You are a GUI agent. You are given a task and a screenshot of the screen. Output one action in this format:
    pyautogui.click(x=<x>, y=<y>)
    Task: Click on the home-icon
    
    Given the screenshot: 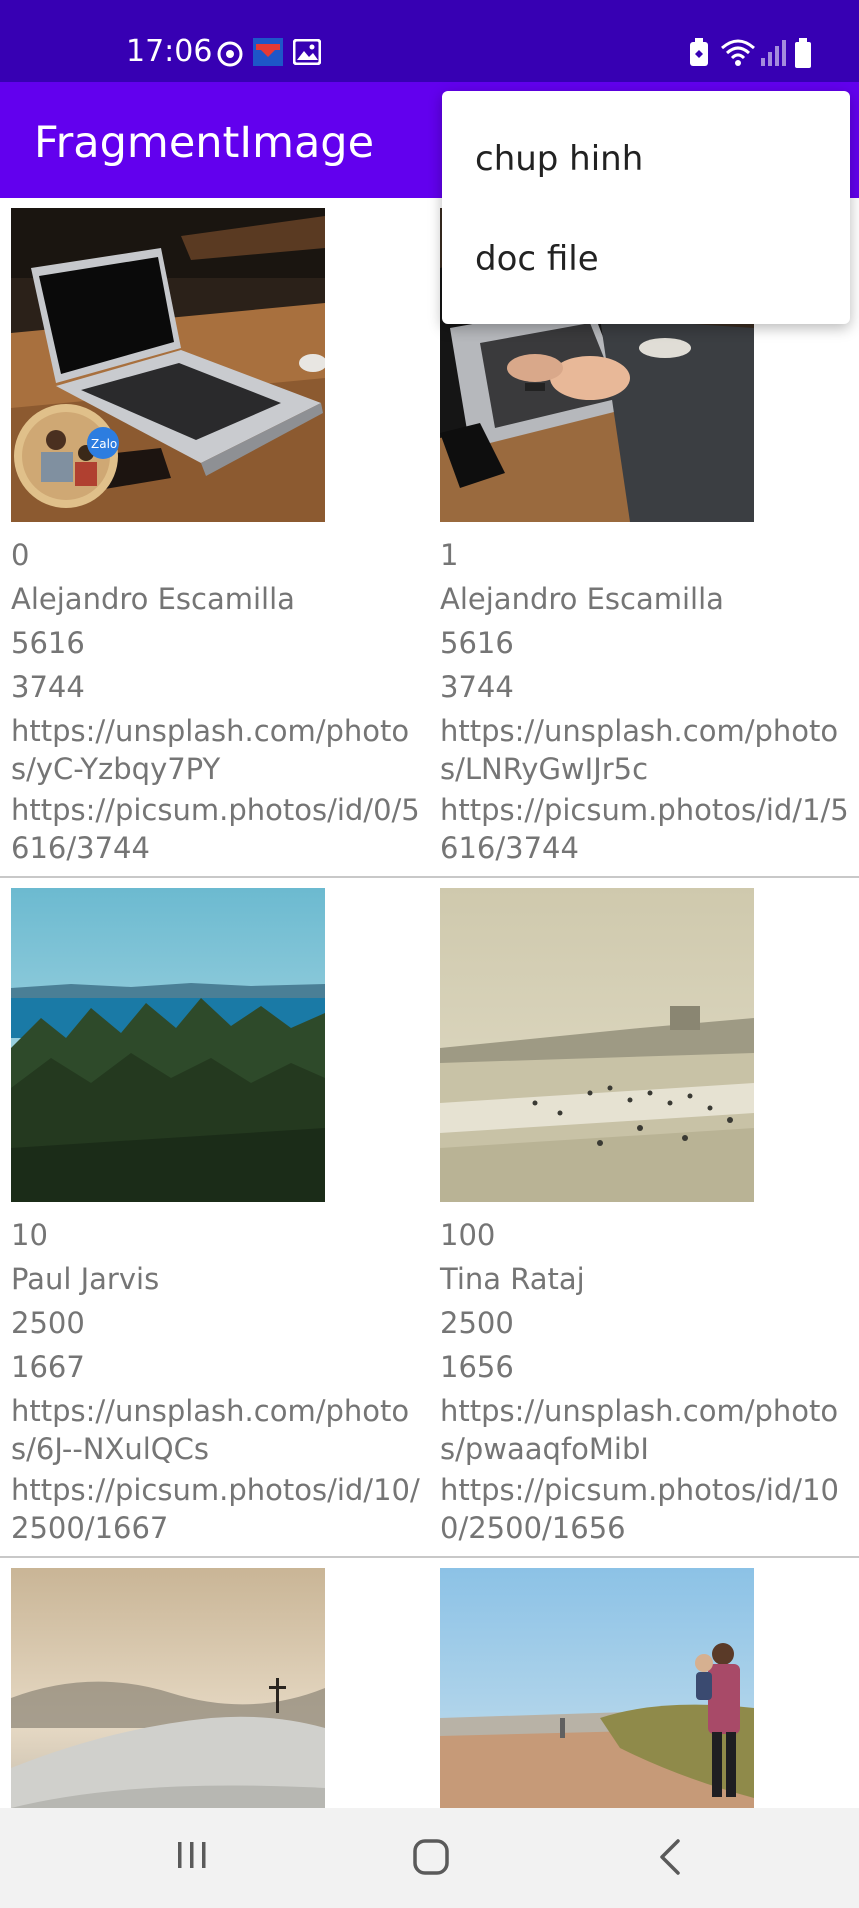 What is the action you would take?
    pyautogui.click(x=431, y=1857)
    